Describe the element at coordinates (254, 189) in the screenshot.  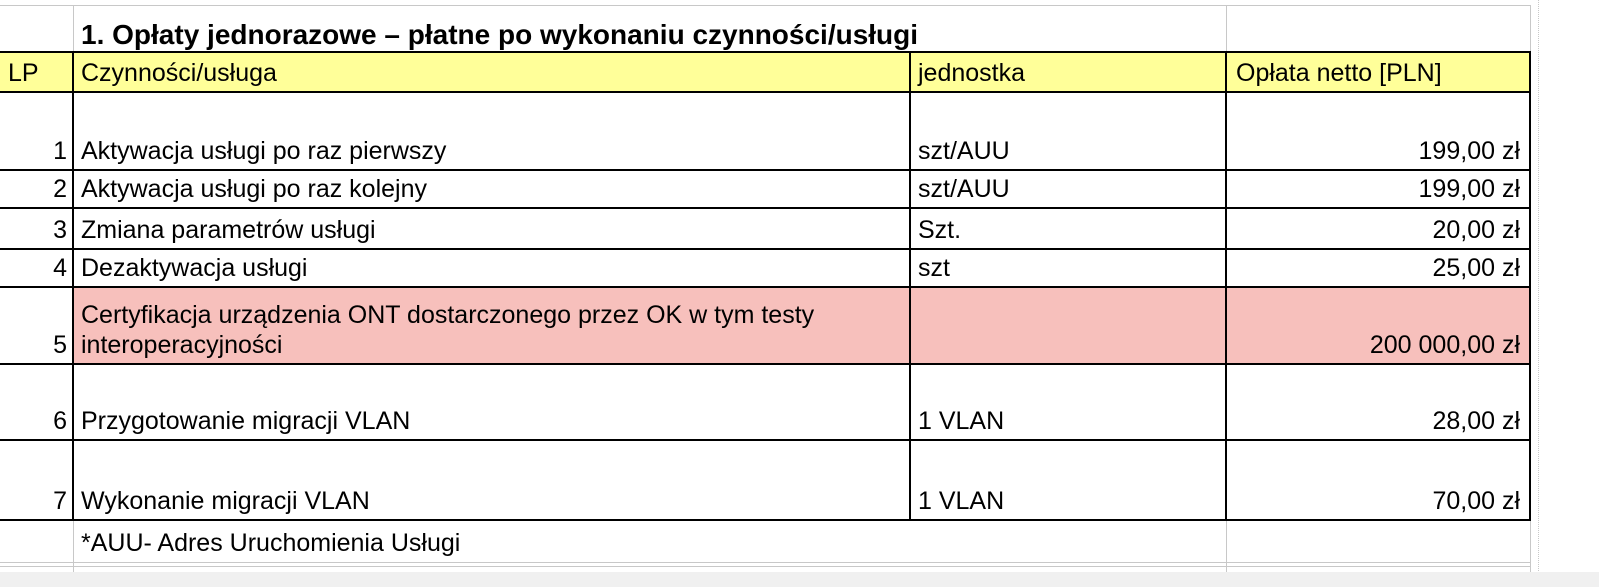
I see `cell-service: Aktywacja usługi po raz kolejny` at that location.